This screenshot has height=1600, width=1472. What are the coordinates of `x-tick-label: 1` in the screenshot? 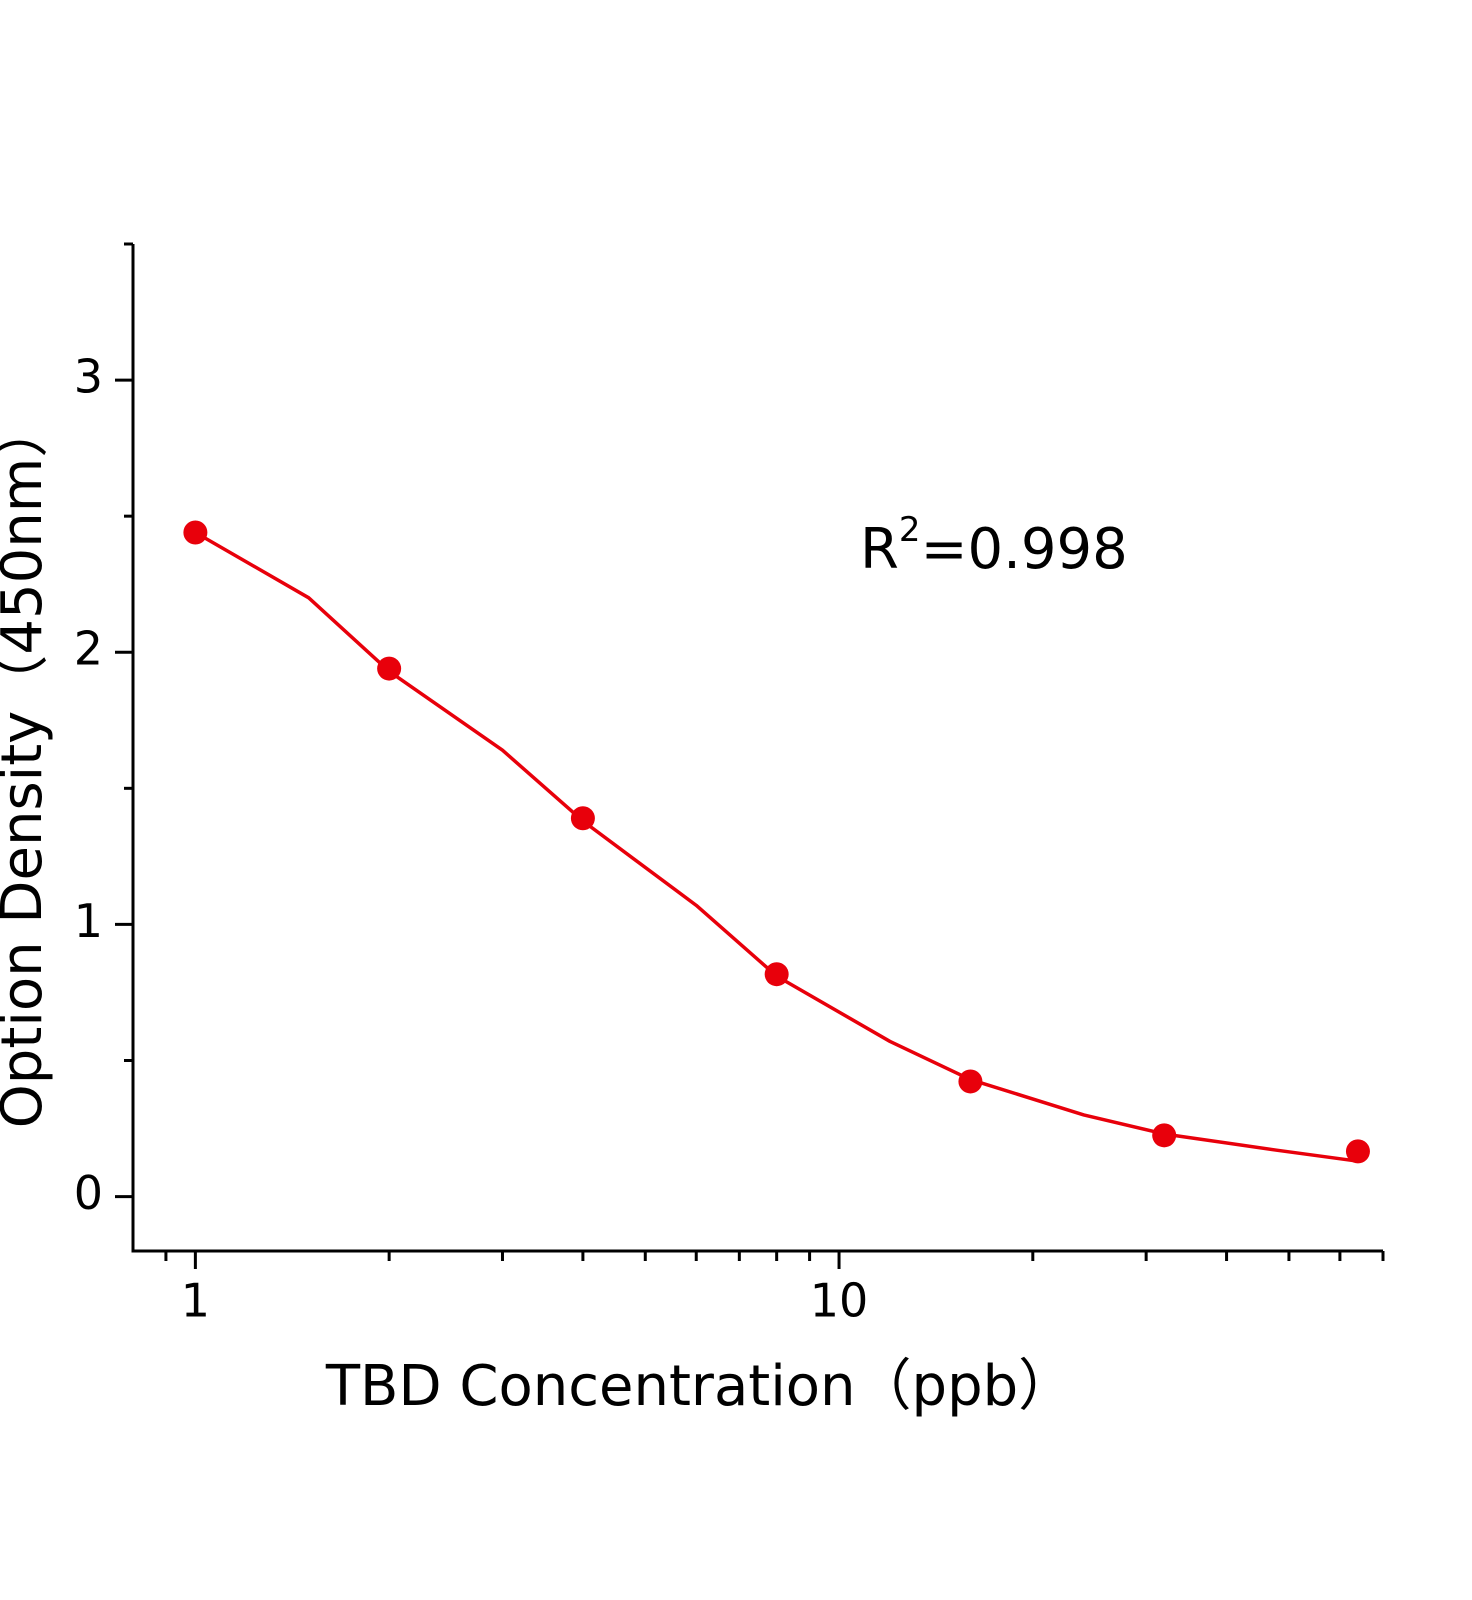 It's located at (195, 1301).